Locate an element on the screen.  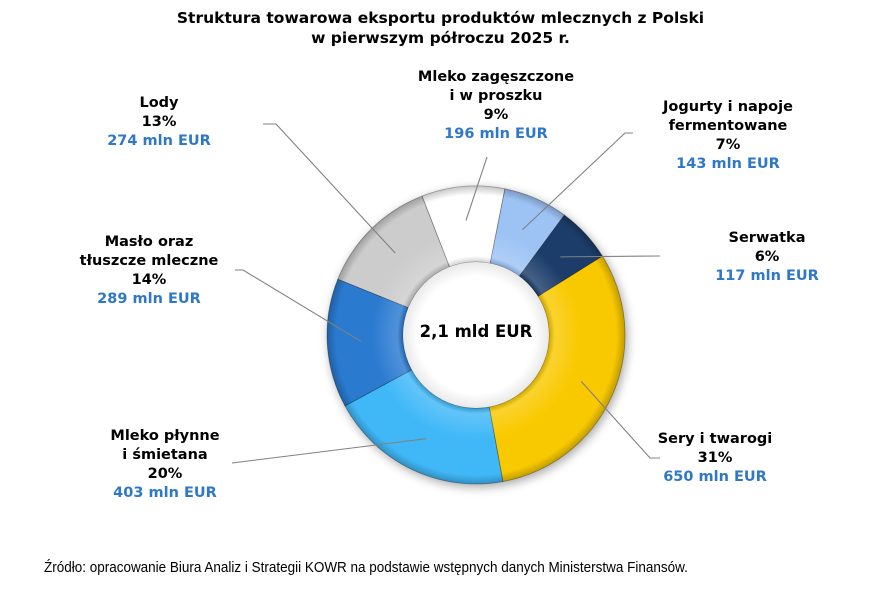
slice-name: Jogurty i napoje is located at coordinates (728, 107).